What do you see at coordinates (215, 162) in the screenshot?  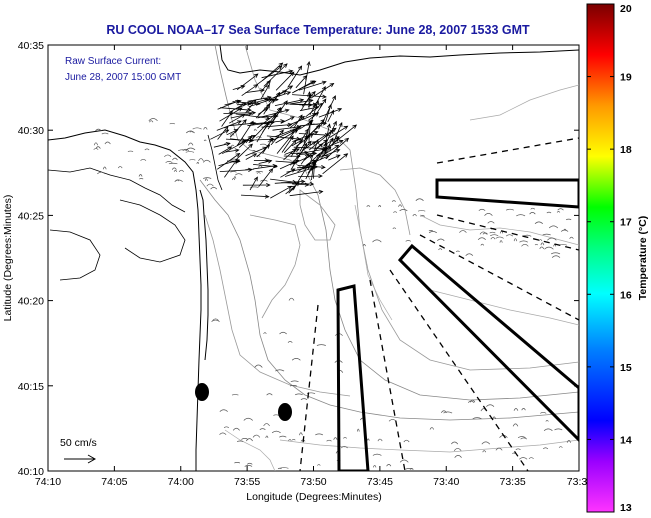 I see `sandy-hook-spit` at bounding box center [215, 162].